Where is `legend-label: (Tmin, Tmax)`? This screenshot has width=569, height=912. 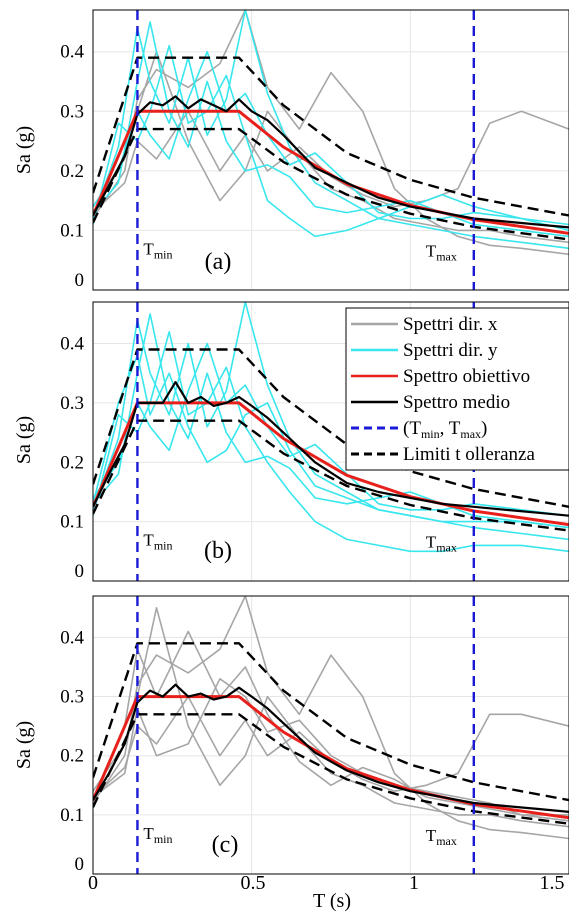 legend-label: (Tmin, Tmax) is located at coordinates (445, 429).